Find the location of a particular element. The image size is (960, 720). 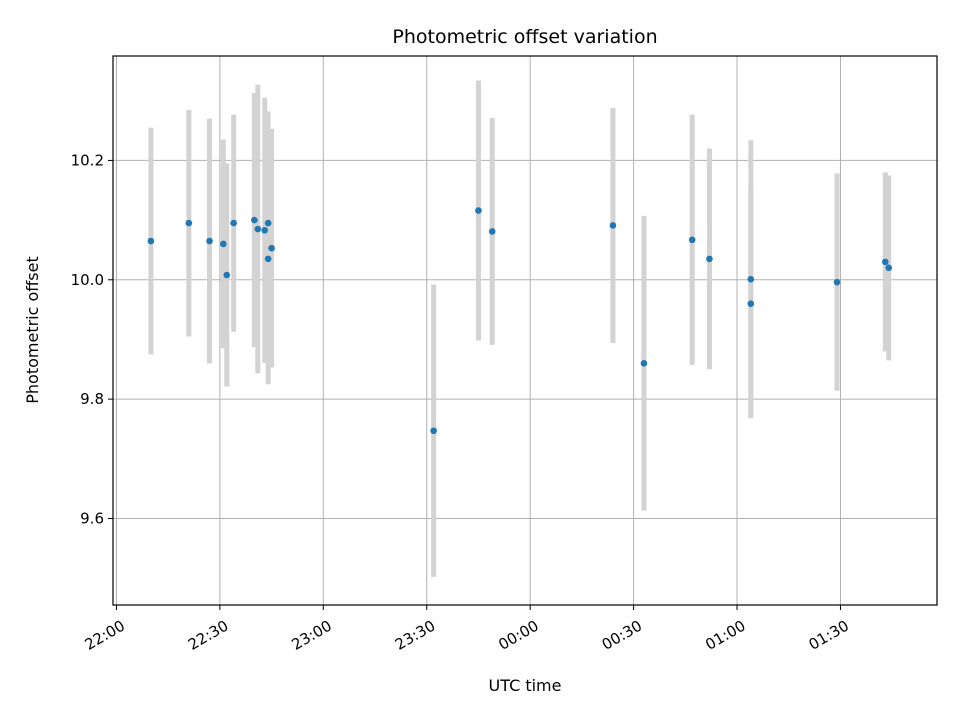

chart-title: Photometric offset variation is located at coordinates (524, 37).